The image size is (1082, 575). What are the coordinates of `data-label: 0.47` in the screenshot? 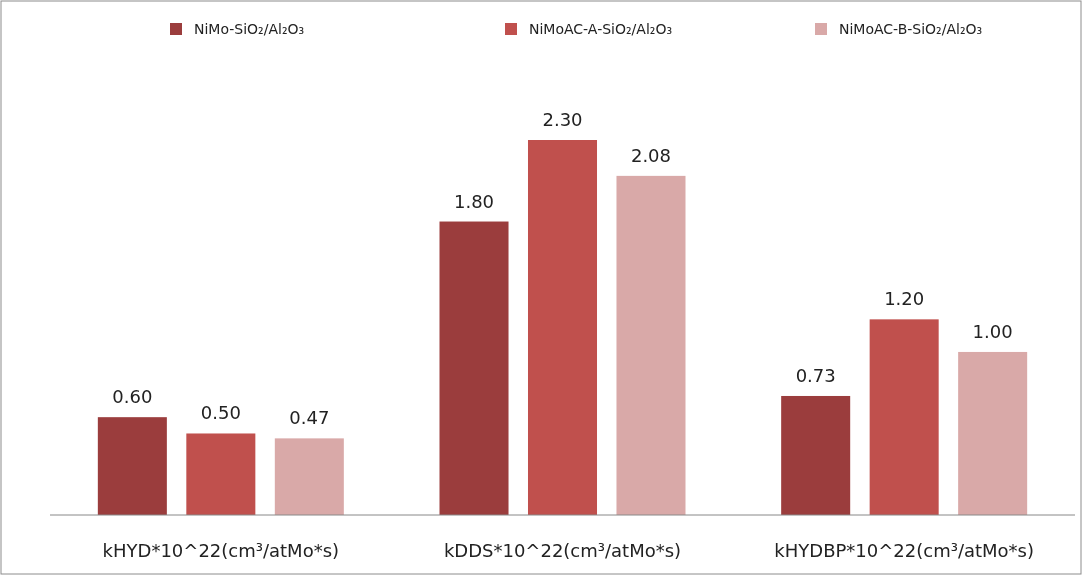 It's located at (309, 418).